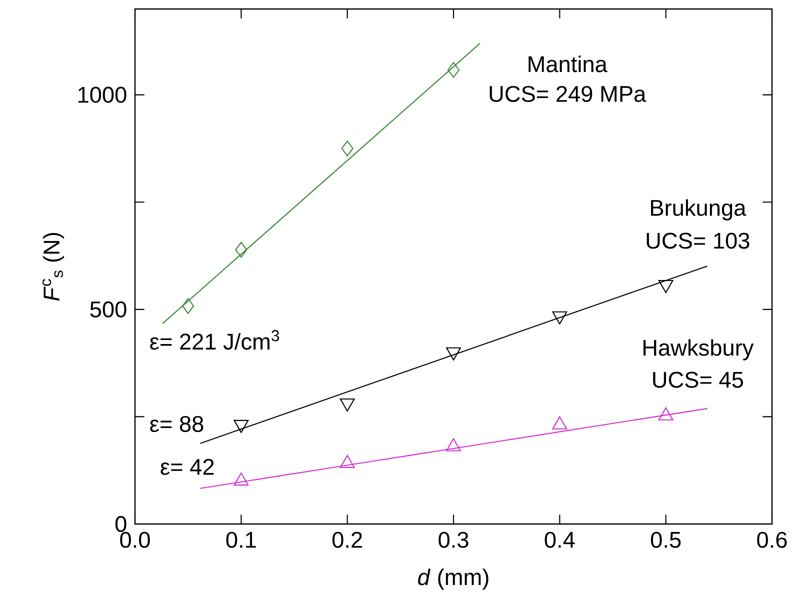  Describe the element at coordinates (215, 340) in the screenshot. I see `annotation: ε= 221 J/cm$^{3}$` at that location.